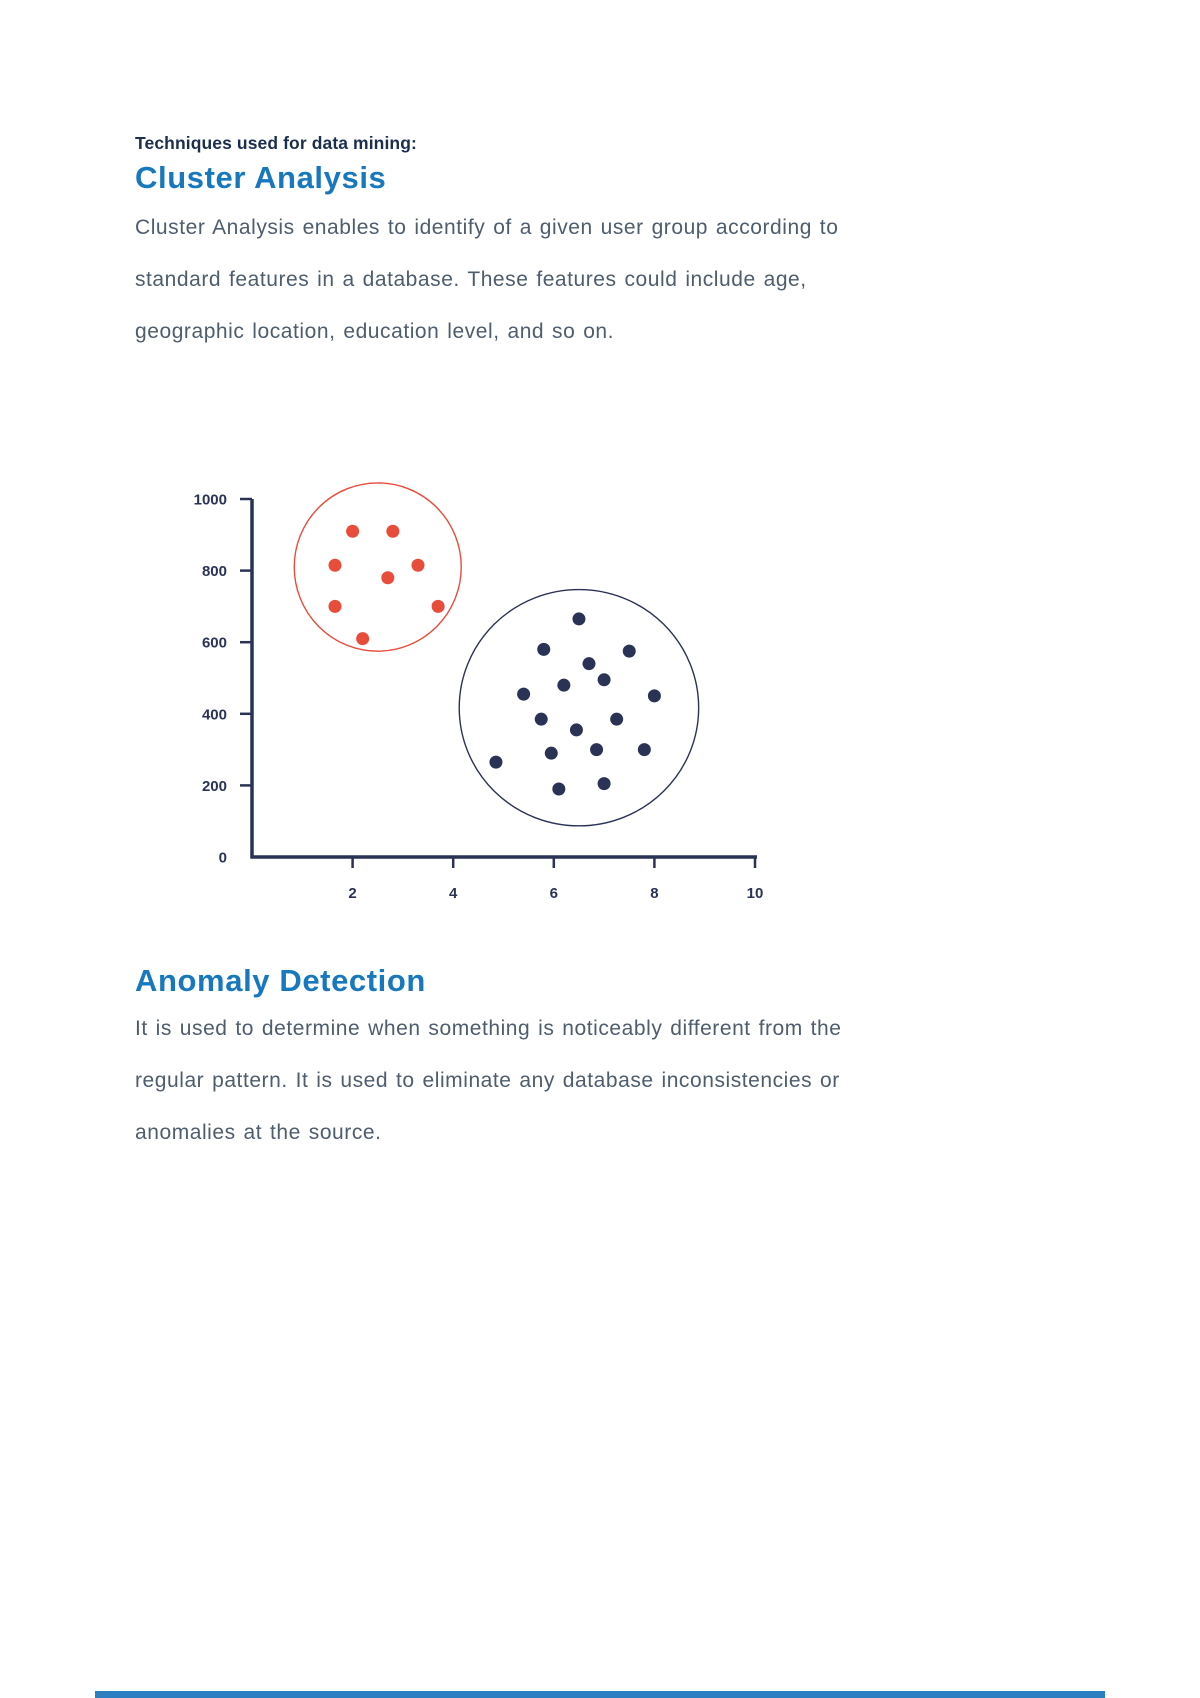 This screenshot has width=1200, height=1698. Describe the element at coordinates (214, 643) in the screenshot. I see `y-axis-tick-label: 600` at that location.